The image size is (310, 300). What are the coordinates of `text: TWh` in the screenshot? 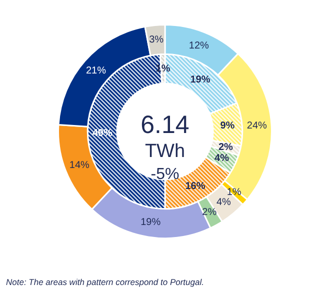 It's located at (165, 152).